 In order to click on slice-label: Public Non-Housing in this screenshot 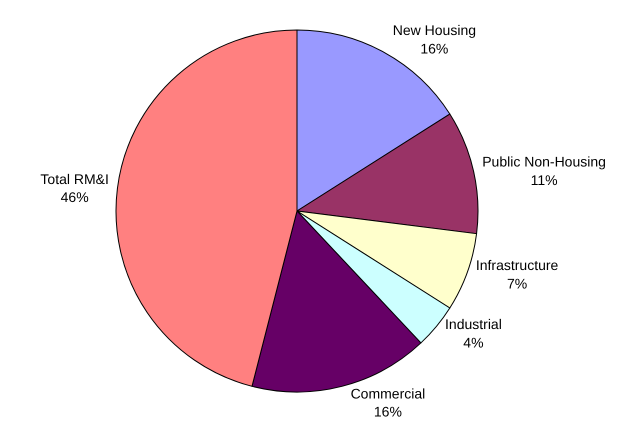, I will do `click(544, 162)`.